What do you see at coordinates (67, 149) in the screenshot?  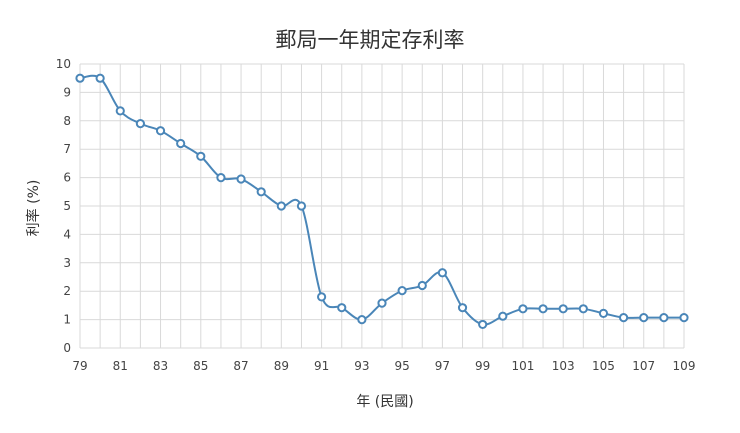 I see `y-tick-label: 7` at bounding box center [67, 149].